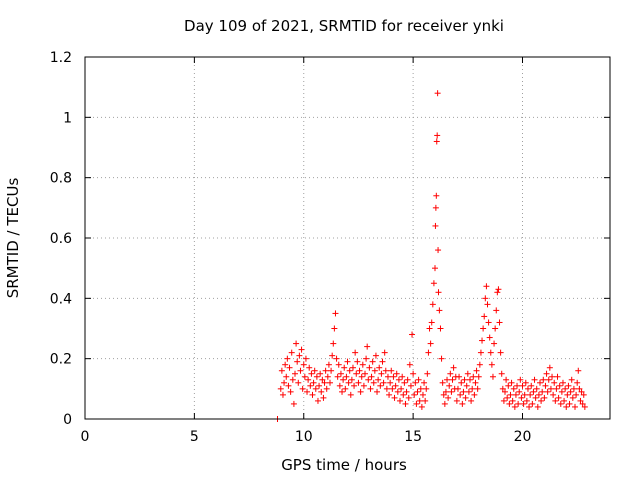 This screenshot has width=640, height=480. Describe the element at coordinates (61, 239) in the screenshot. I see `y-tick-label: 0.6` at that location.